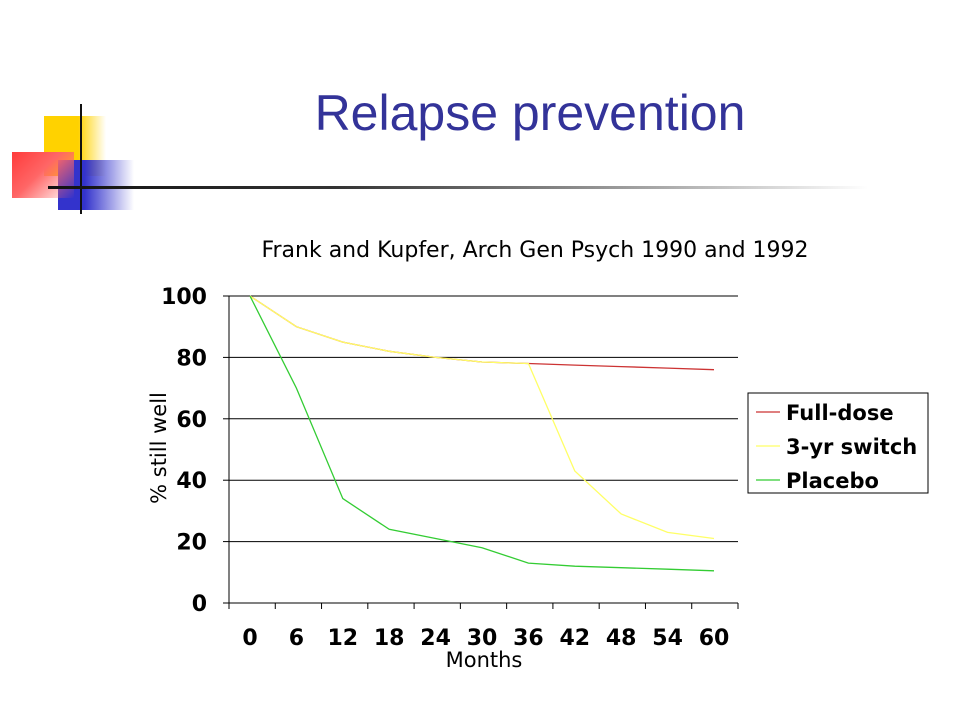  What do you see at coordinates (530, 113) in the screenshot?
I see `slide-title: Relapse prevention` at bounding box center [530, 113].